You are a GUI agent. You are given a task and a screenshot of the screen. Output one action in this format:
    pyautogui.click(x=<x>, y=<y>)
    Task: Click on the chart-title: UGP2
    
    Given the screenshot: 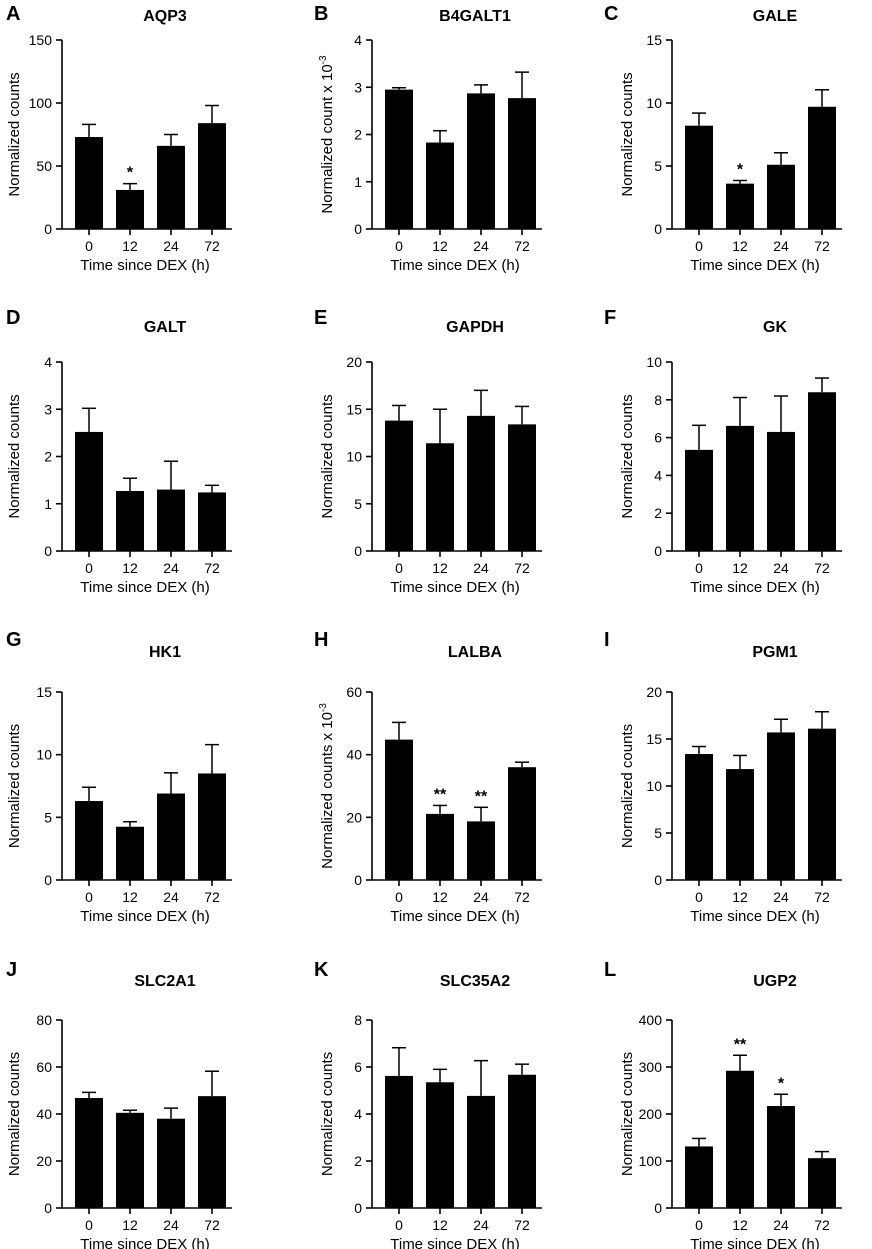 What is the action you would take?
    pyautogui.click(x=775, y=981)
    